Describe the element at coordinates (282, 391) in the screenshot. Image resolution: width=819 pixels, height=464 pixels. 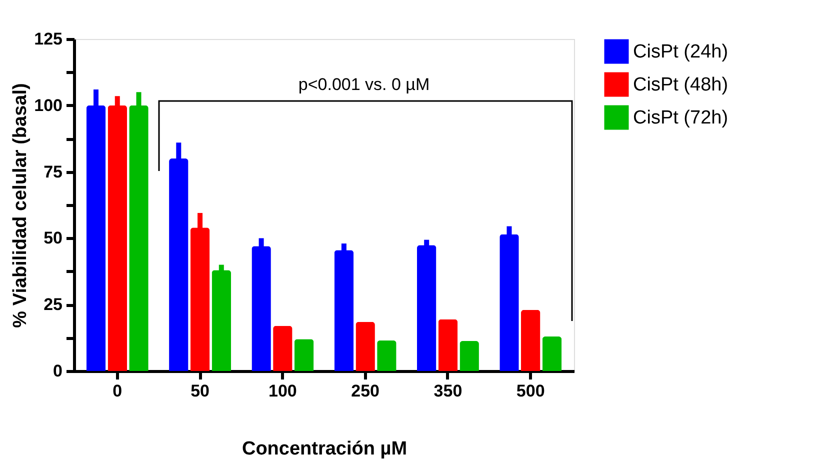
I see `x-tick-label: 100` at that location.